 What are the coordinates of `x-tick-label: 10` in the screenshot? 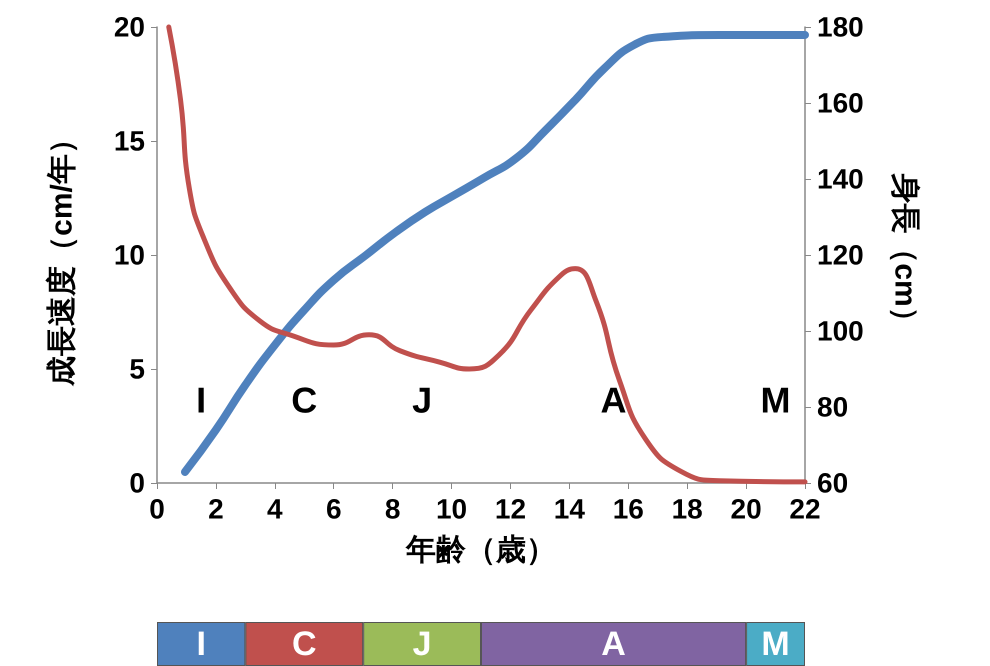 It's located at (452, 509).